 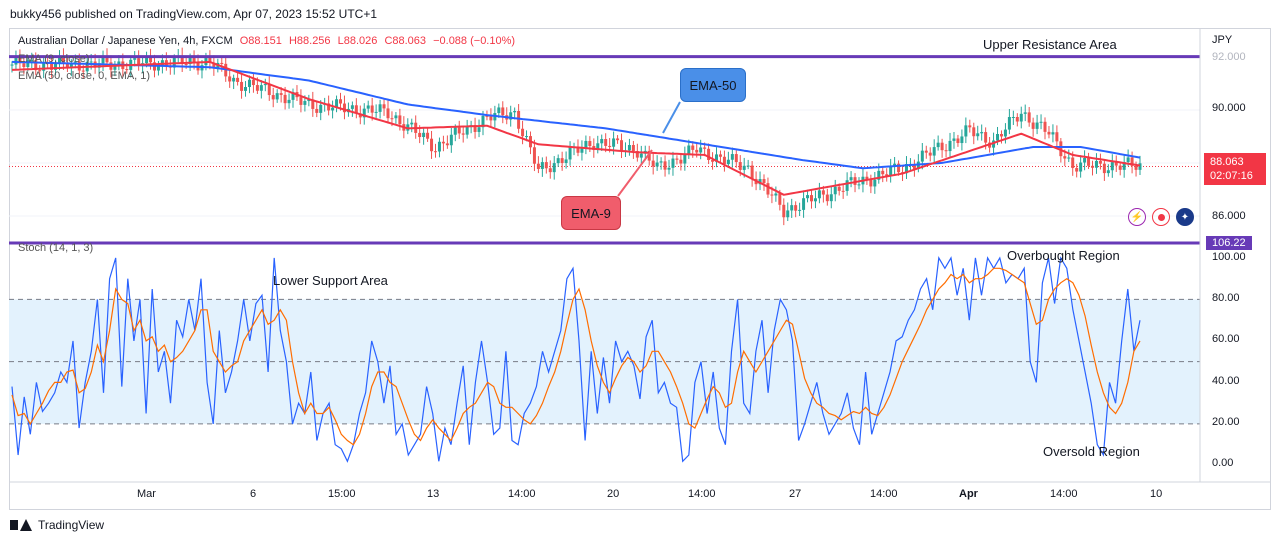 What do you see at coordinates (54, 59) in the screenshot?
I see `ema9-legend: EMA (9, close)` at bounding box center [54, 59].